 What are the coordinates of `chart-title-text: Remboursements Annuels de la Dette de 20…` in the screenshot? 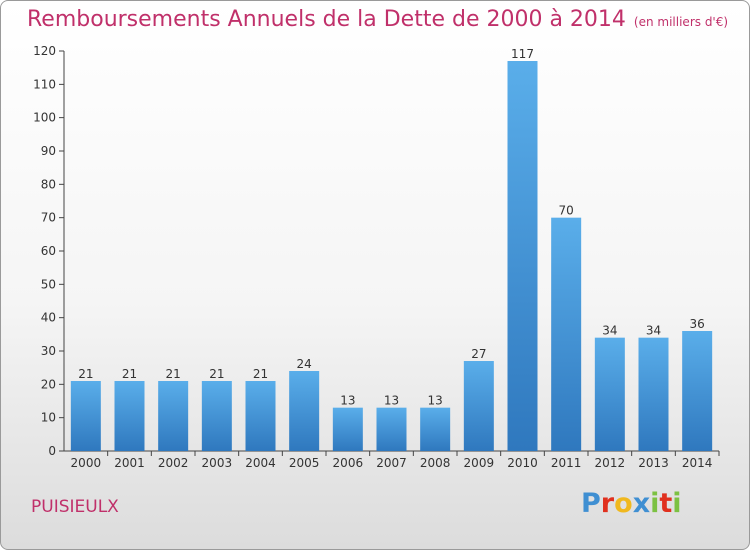 It's located at (326, 19).